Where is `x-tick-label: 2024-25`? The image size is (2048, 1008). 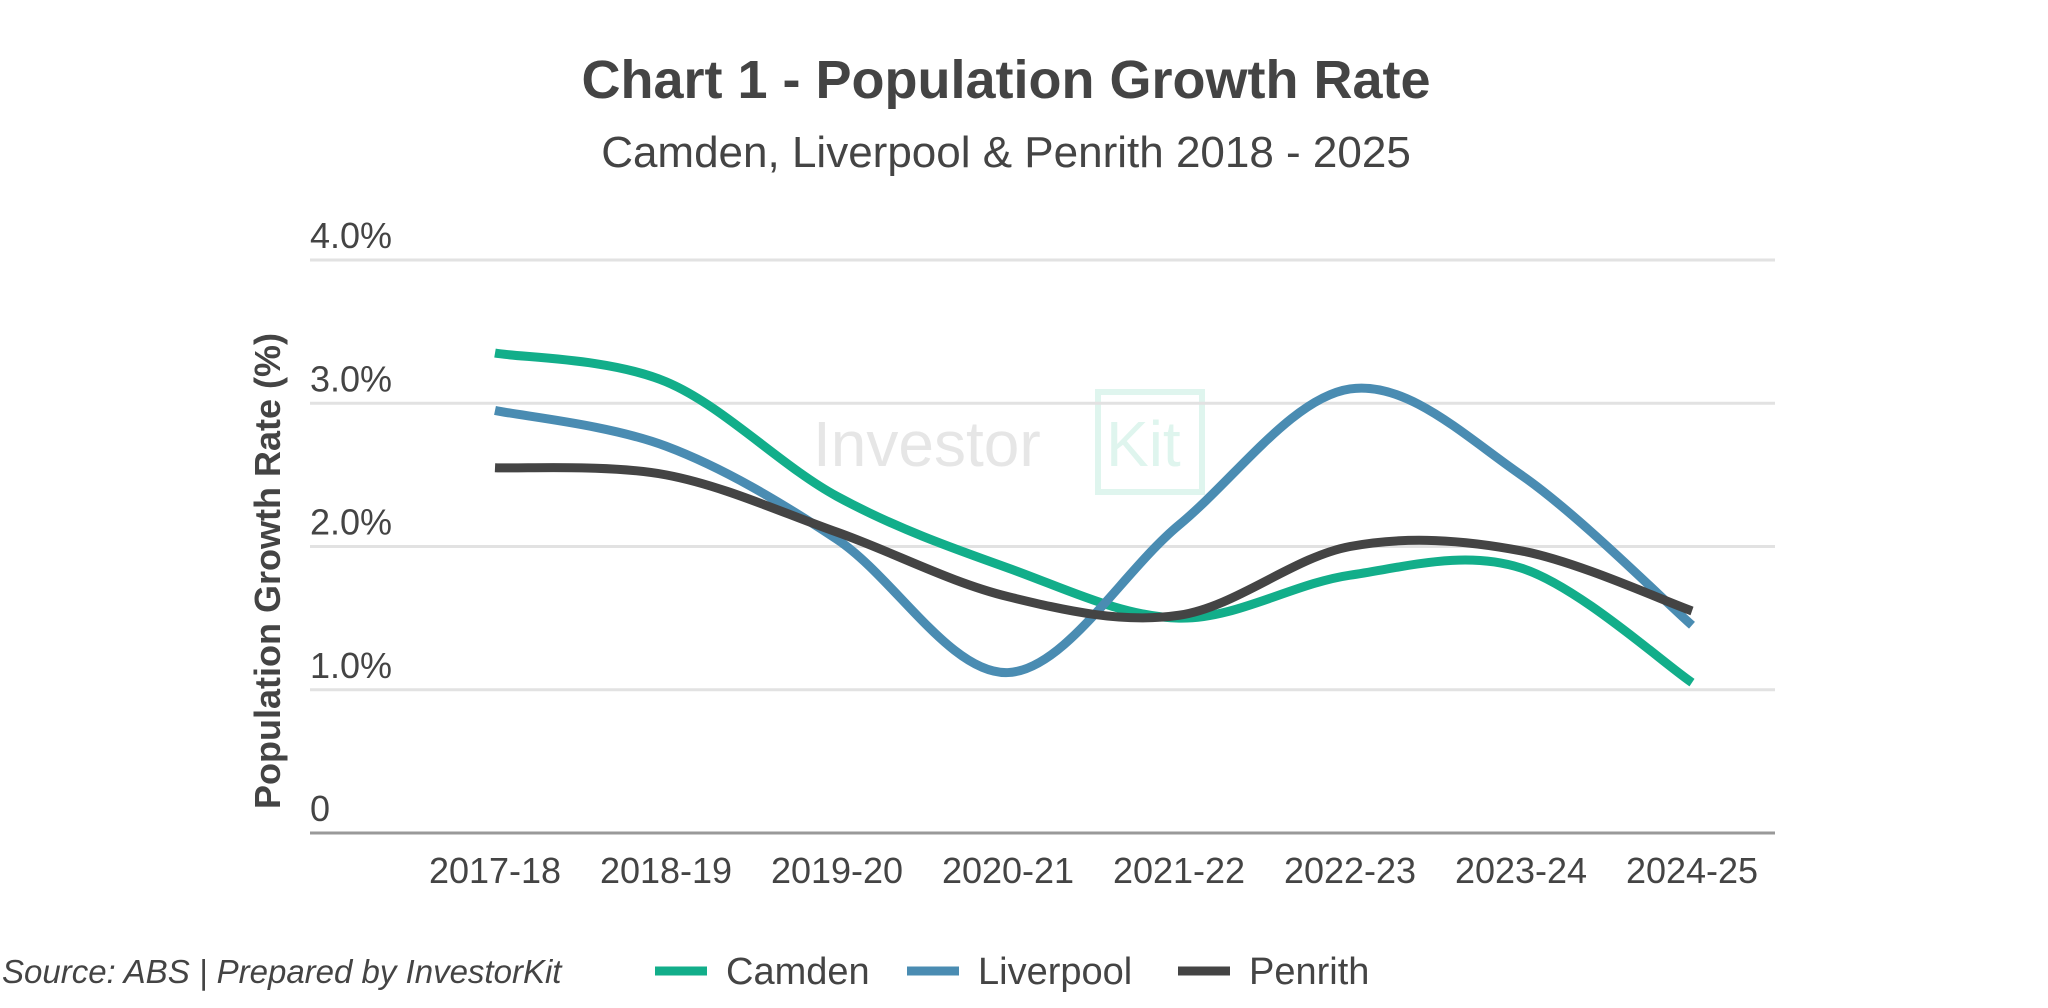
x-tick-label: 2024-25 is located at coordinates (1692, 870).